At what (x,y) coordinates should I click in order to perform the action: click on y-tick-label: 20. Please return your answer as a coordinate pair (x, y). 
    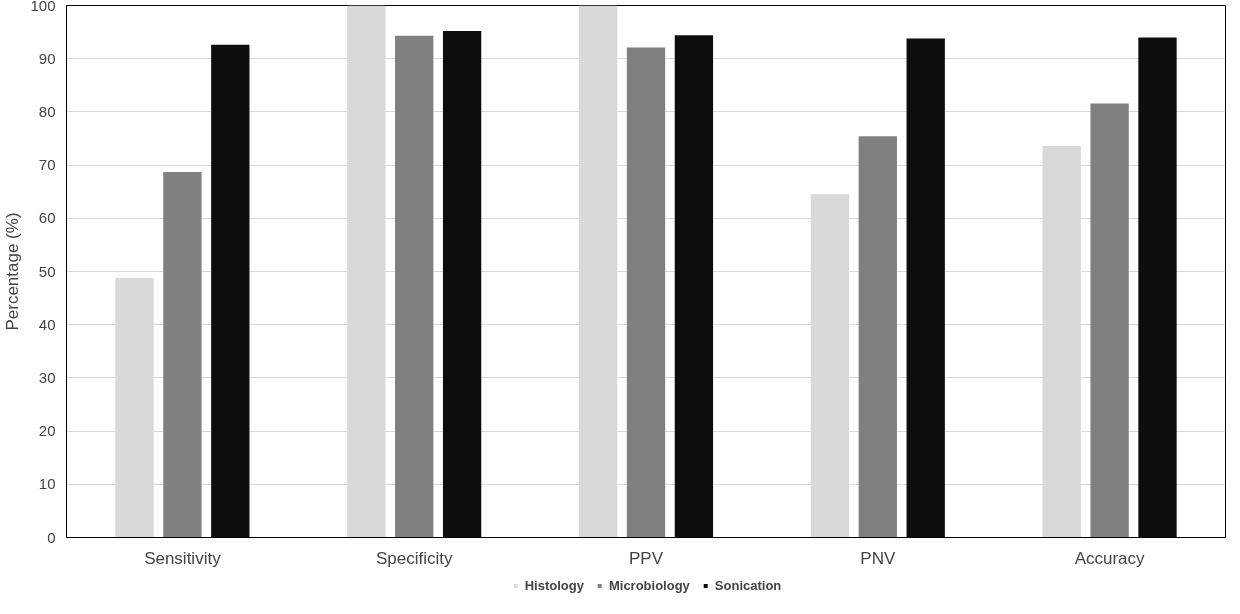
    Looking at the image, I should click on (47, 431).